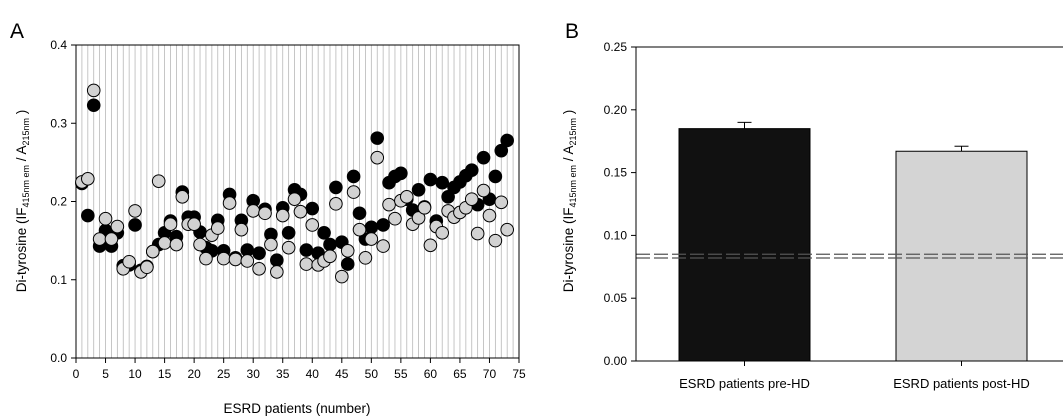  I want to click on y-tick-label: 0.00, so click(616, 361).